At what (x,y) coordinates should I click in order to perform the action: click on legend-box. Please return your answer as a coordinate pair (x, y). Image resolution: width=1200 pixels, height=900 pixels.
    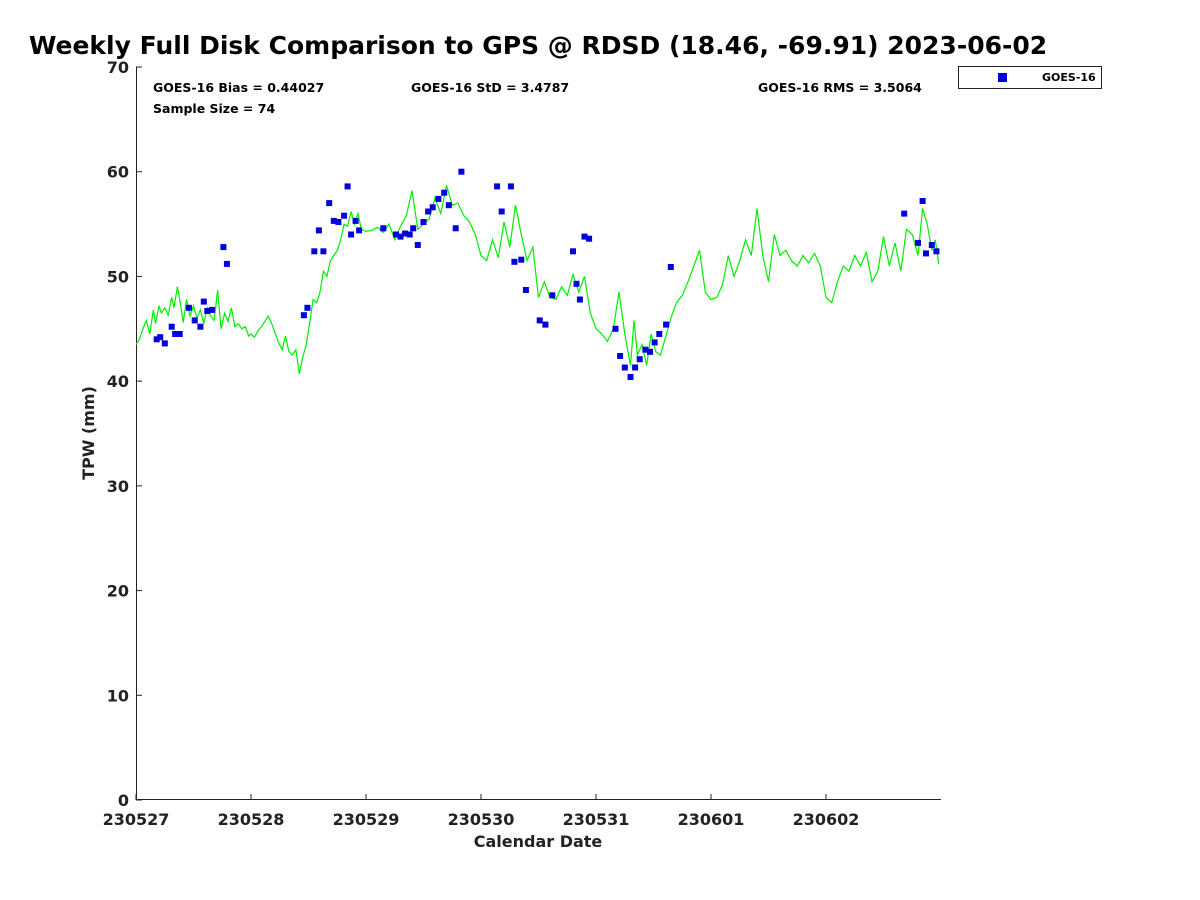
    Looking at the image, I should click on (1030, 77).